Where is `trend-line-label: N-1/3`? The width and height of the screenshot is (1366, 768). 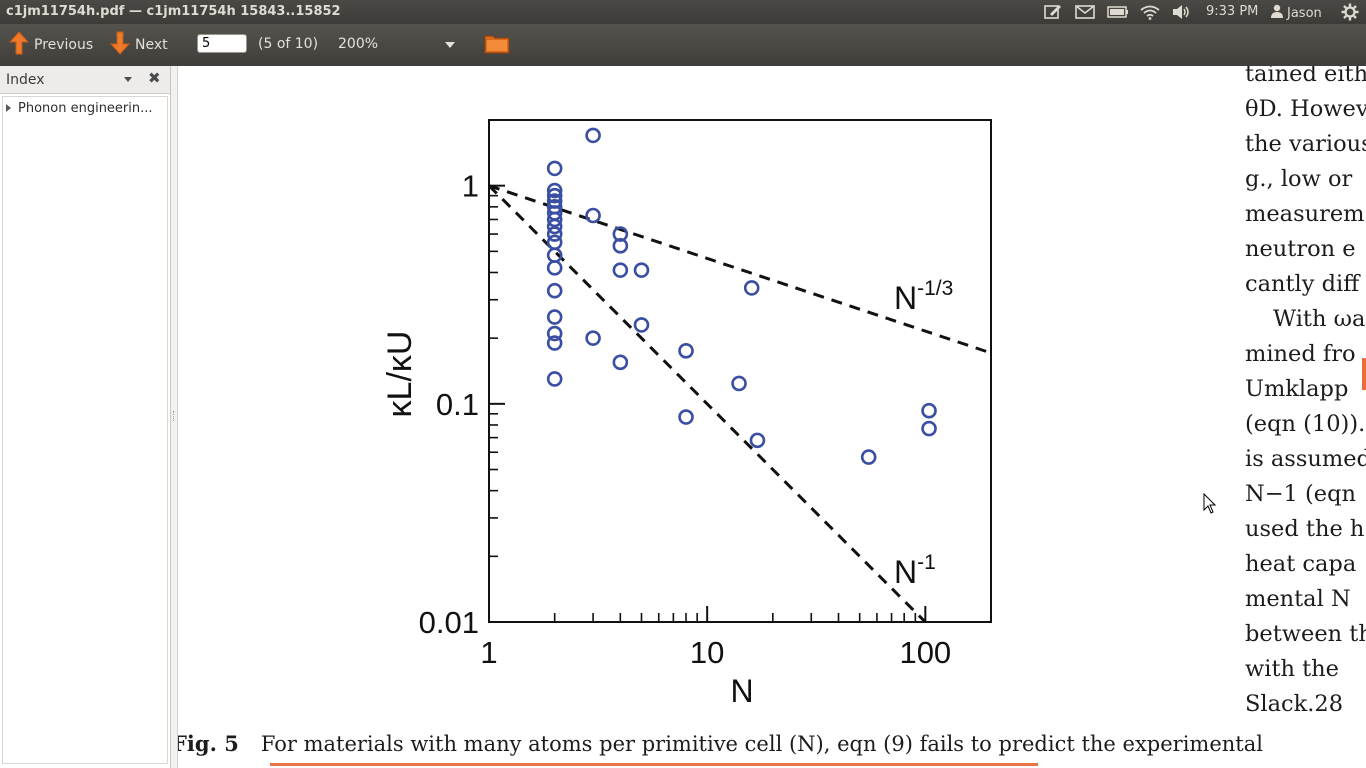
trend-line-label: N-1/3 is located at coordinates (923, 296).